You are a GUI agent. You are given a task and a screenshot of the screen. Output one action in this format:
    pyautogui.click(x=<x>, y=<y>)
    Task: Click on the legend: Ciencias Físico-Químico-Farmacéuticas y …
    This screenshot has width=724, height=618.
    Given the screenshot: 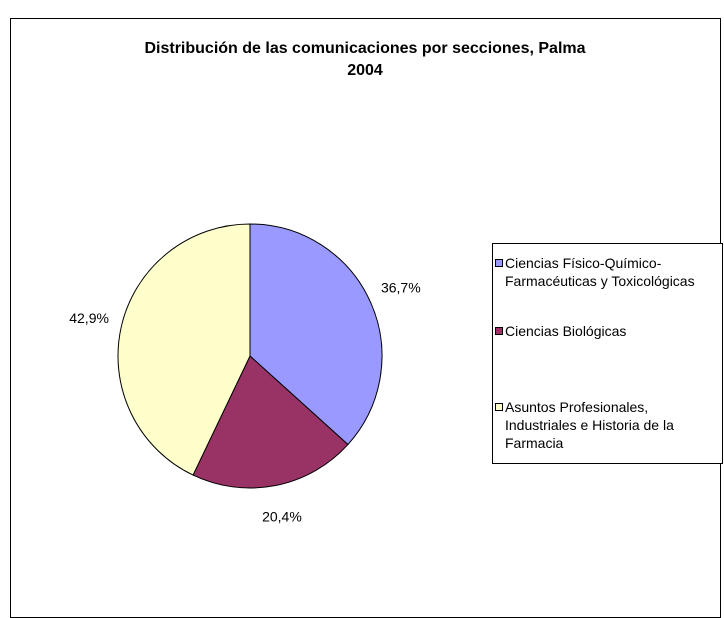 What is the action you would take?
    pyautogui.click(x=607, y=353)
    